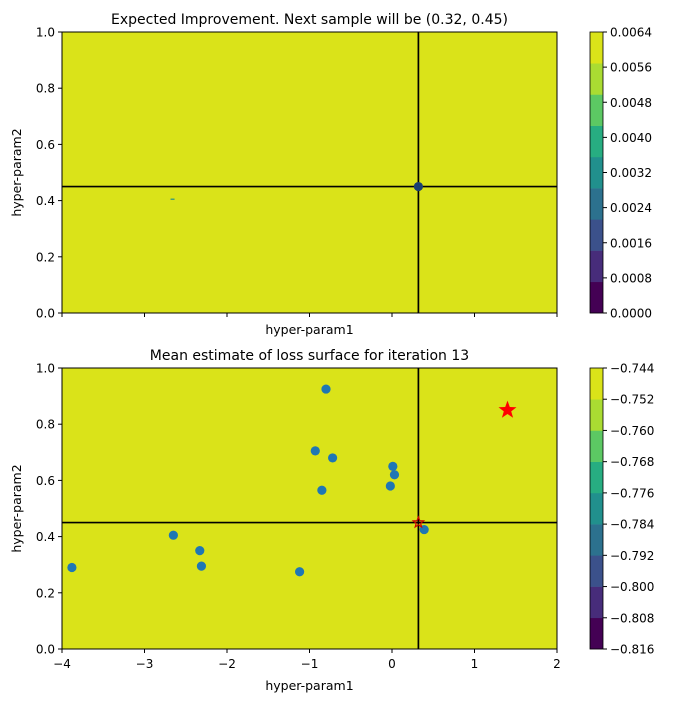 The width and height of the screenshot is (673, 701). I want to click on colorbar-tick-label: −0.800, so click(632, 587).